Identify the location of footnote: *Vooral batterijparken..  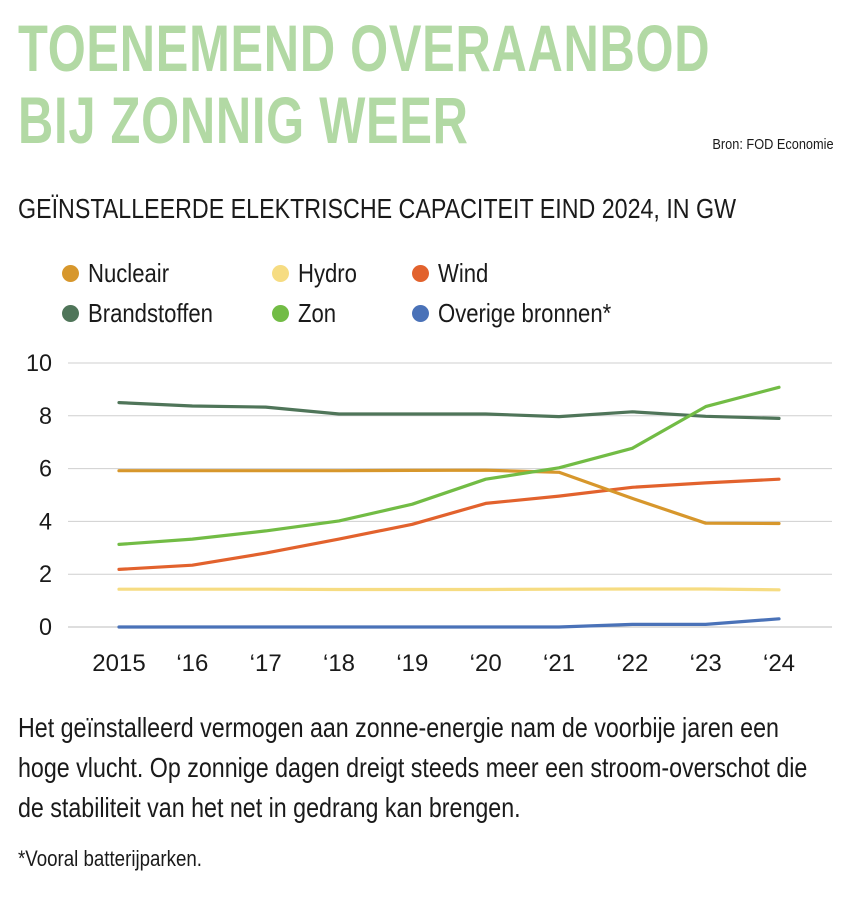
(110, 858).